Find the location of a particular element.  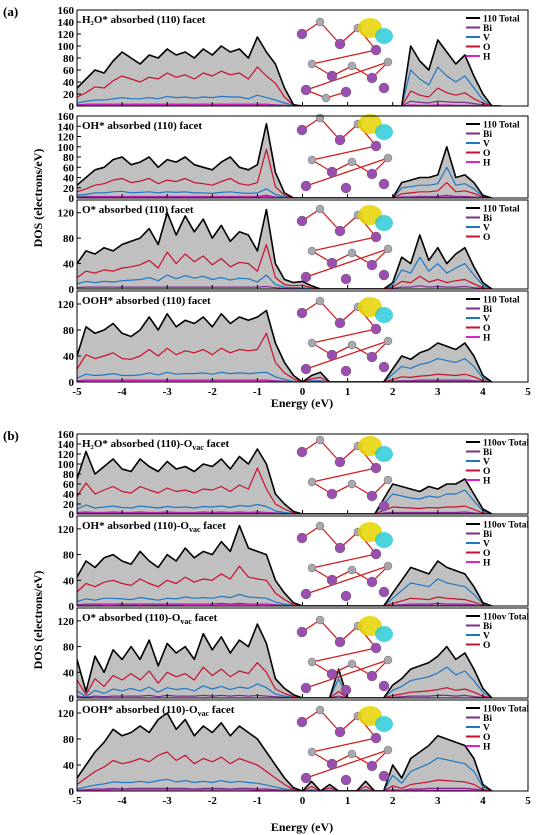

y-axis-label-b: DOS (electrons/eV) is located at coordinates (38, 620).